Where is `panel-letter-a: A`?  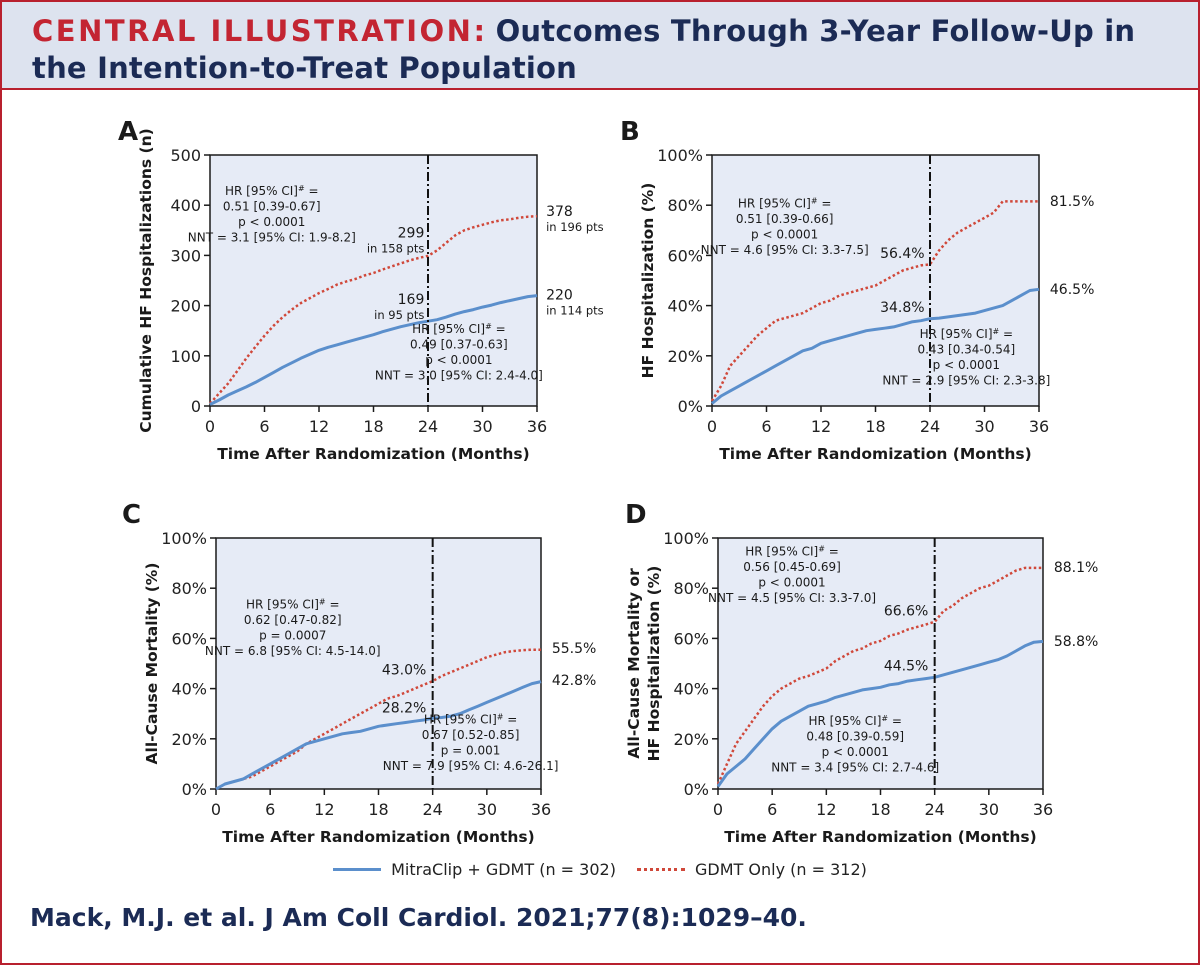 panel-letter-a: A is located at coordinates (128, 132).